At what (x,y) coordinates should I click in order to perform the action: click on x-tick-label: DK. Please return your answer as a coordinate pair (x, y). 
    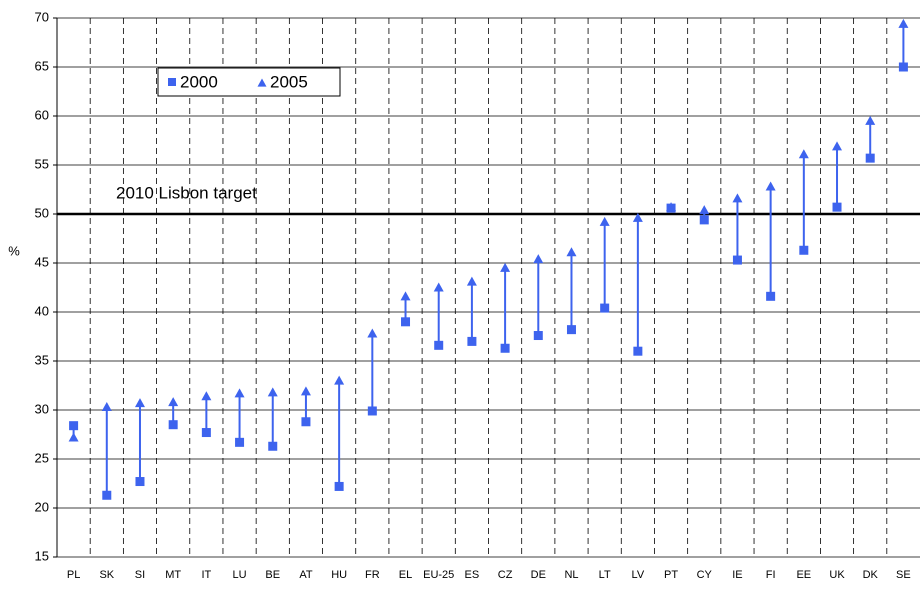
    Looking at the image, I should click on (871, 575).